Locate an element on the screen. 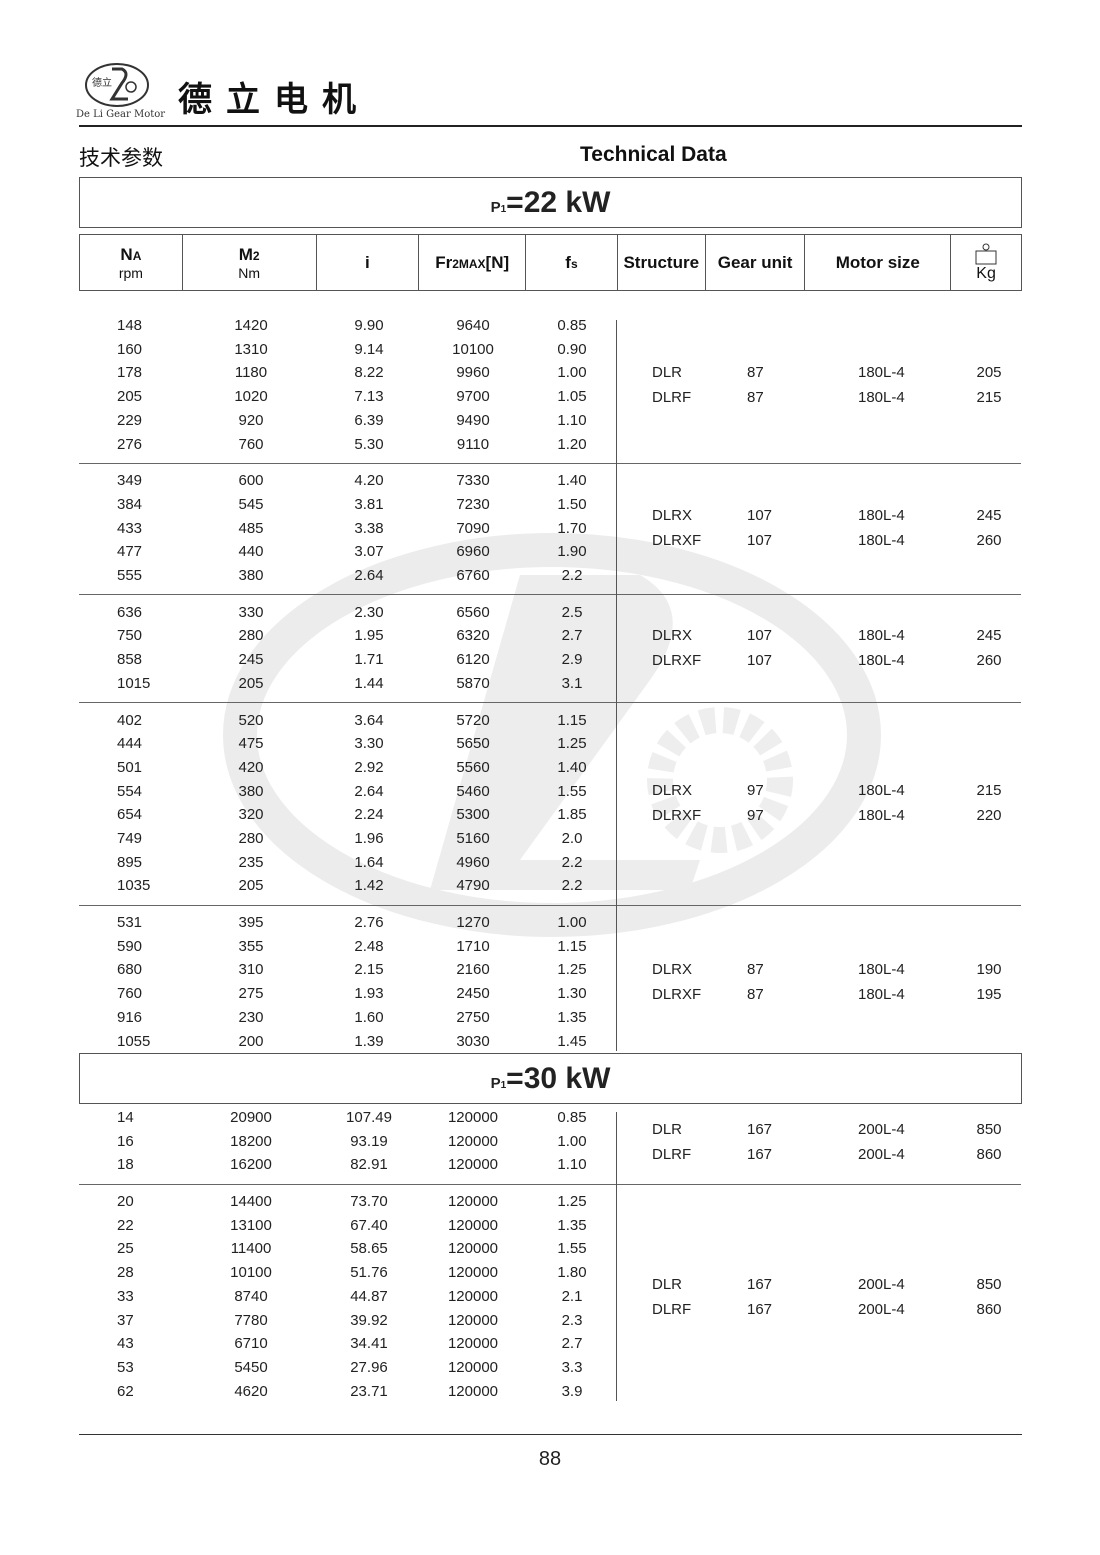 This screenshot has width=1100, height=1555. na-cell: 858 is located at coordinates (130, 660).